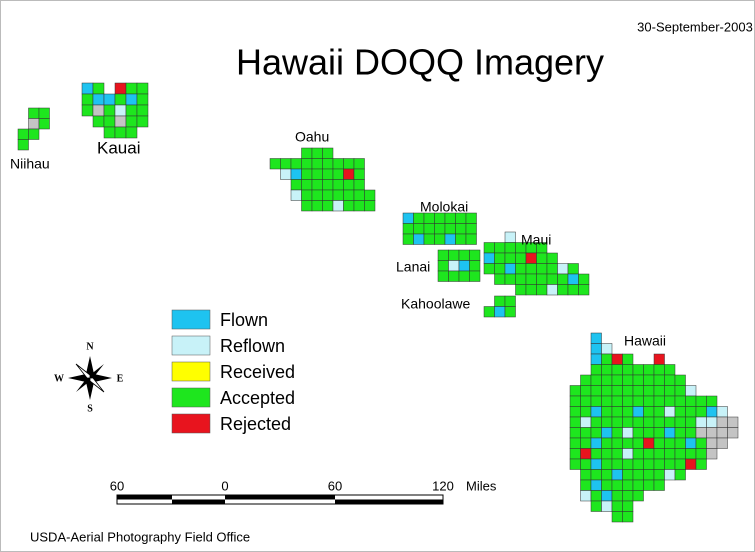  What do you see at coordinates (536, 240) in the screenshot?
I see `island-label: Maui` at bounding box center [536, 240].